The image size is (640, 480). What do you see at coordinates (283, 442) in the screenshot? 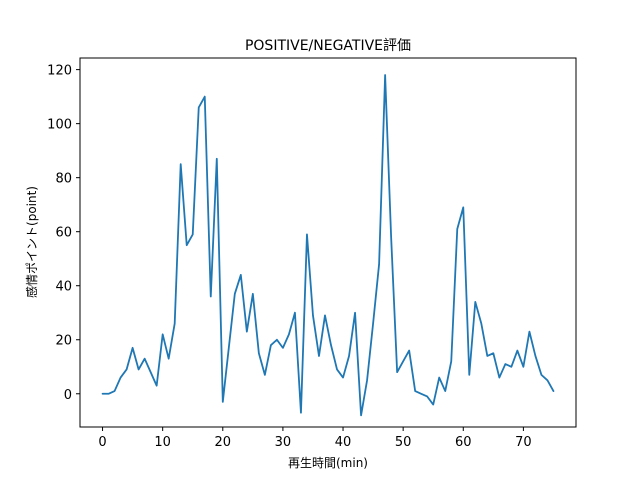
I see `x-tick-label: 30` at bounding box center [283, 442].